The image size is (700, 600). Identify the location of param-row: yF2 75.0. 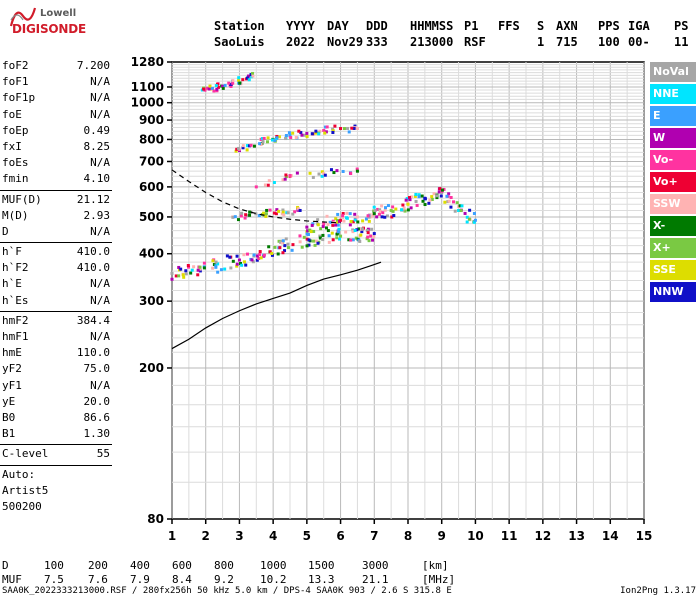
(56, 369).